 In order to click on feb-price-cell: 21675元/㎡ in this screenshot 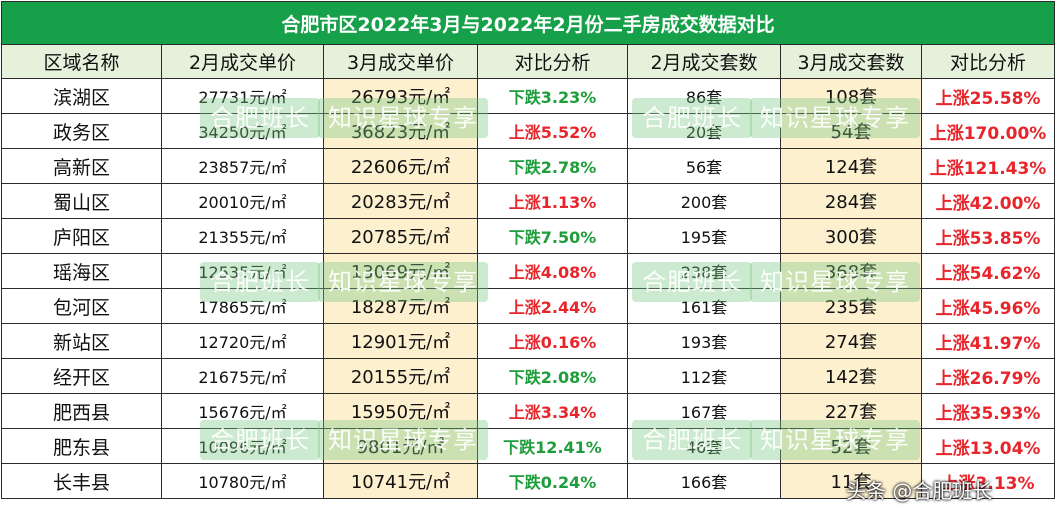, I will do `click(242, 376)`.